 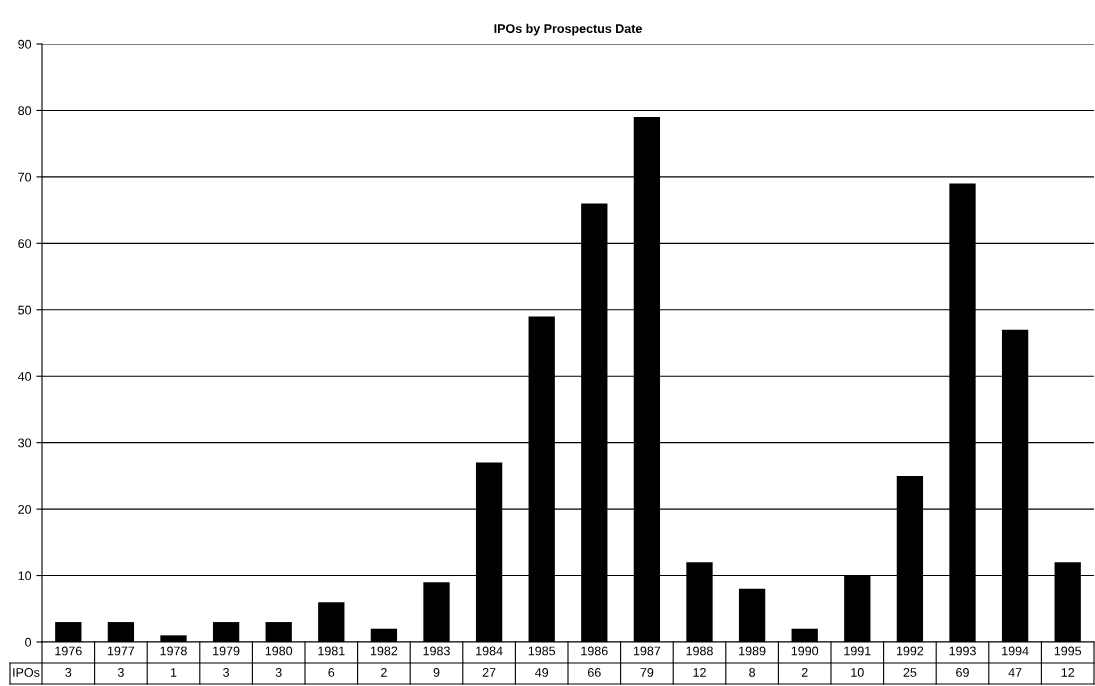 What do you see at coordinates (68, 651) in the screenshot?
I see `x-tick-label: 1976` at bounding box center [68, 651].